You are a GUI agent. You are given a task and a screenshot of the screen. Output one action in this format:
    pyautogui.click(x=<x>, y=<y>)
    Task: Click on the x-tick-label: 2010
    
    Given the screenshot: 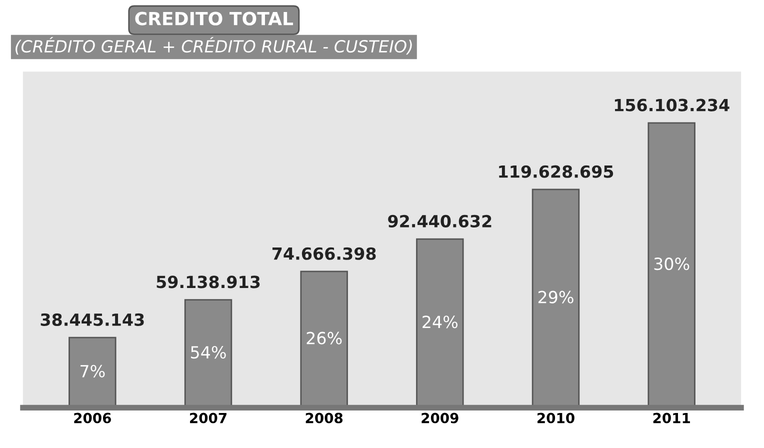 What is the action you would take?
    pyautogui.click(x=556, y=418)
    